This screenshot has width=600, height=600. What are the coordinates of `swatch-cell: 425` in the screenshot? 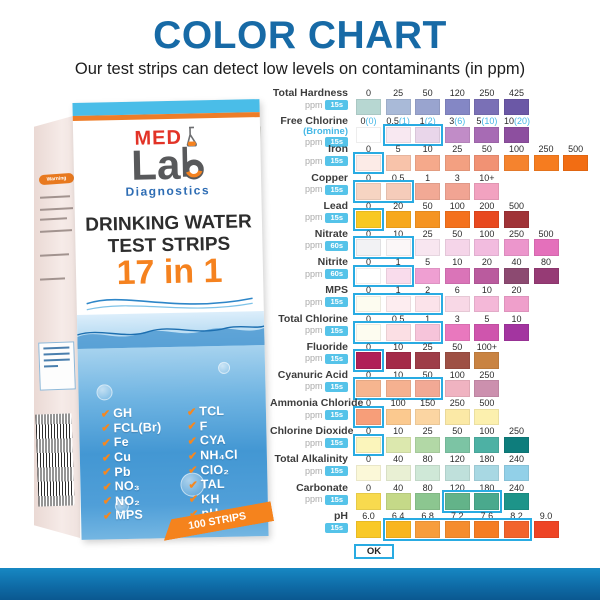 It's located at (518, 102).